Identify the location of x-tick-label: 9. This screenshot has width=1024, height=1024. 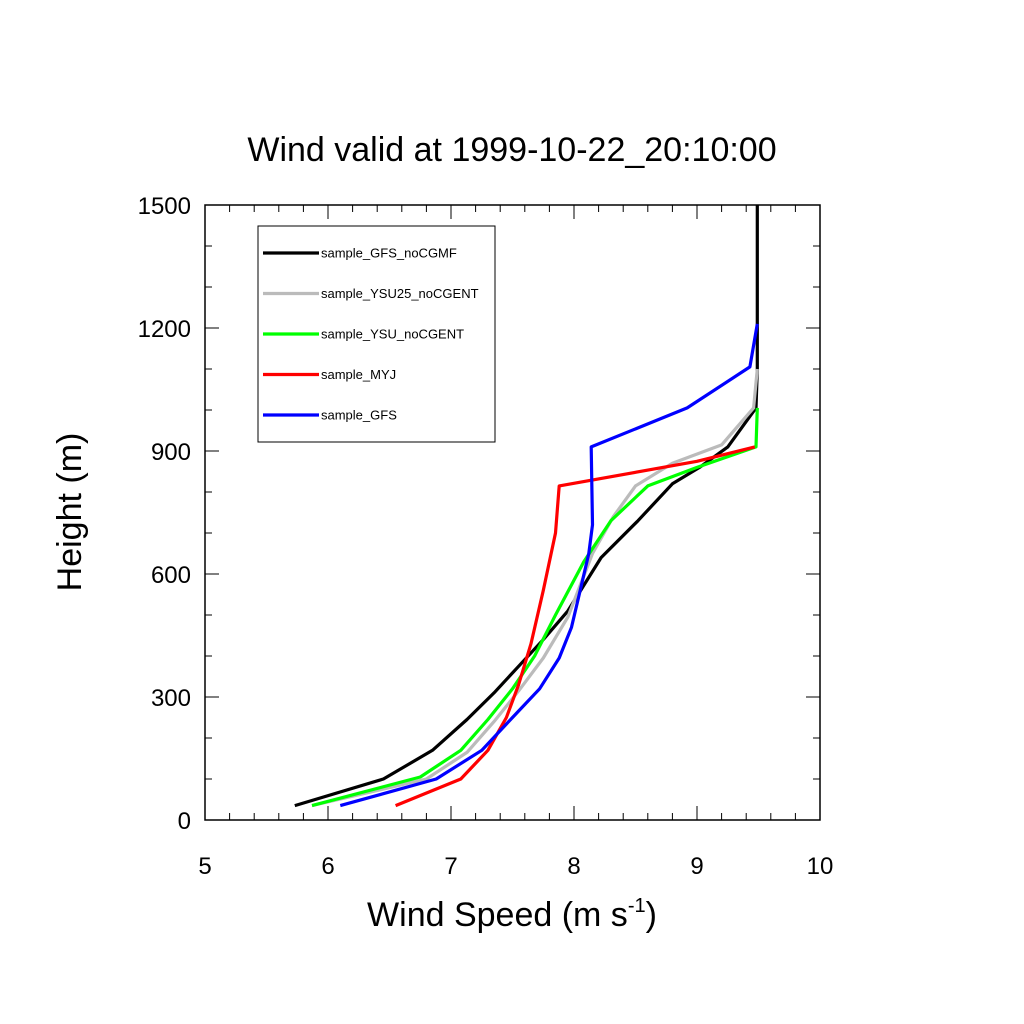
(696, 866).